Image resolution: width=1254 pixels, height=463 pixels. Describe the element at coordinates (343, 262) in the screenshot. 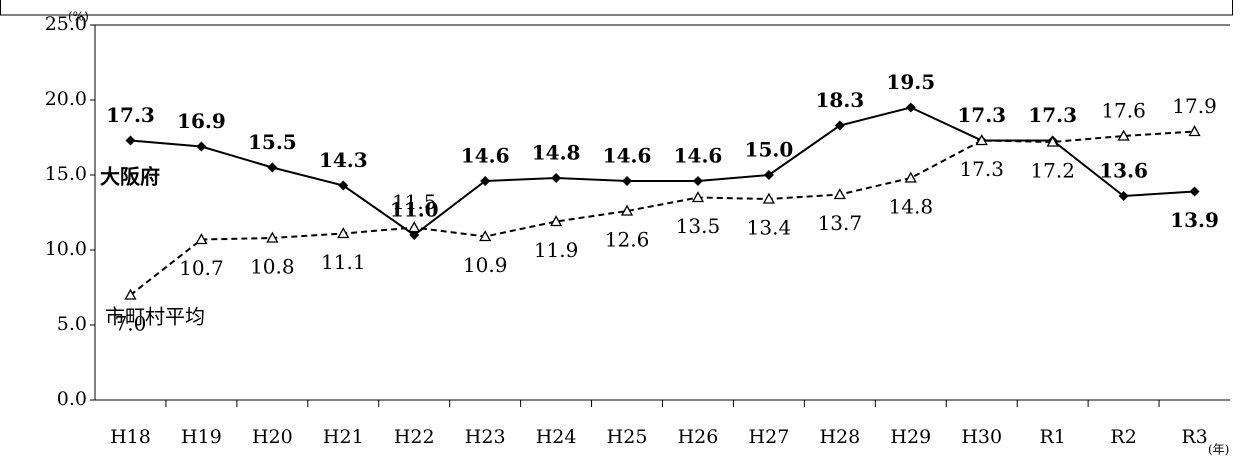

I see `data-label: 11.1` at that location.